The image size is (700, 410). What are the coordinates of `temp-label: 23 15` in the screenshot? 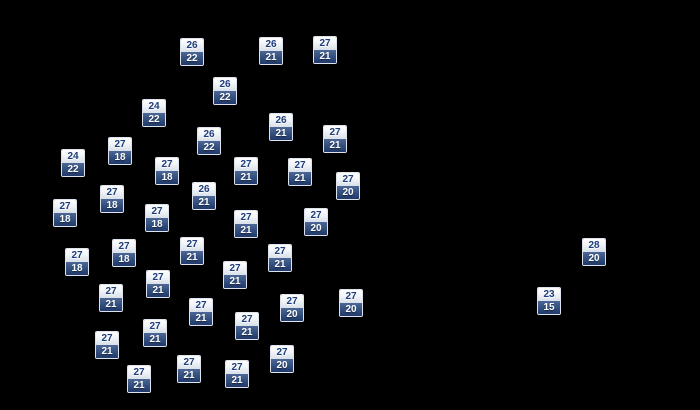 It's located at (549, 301).